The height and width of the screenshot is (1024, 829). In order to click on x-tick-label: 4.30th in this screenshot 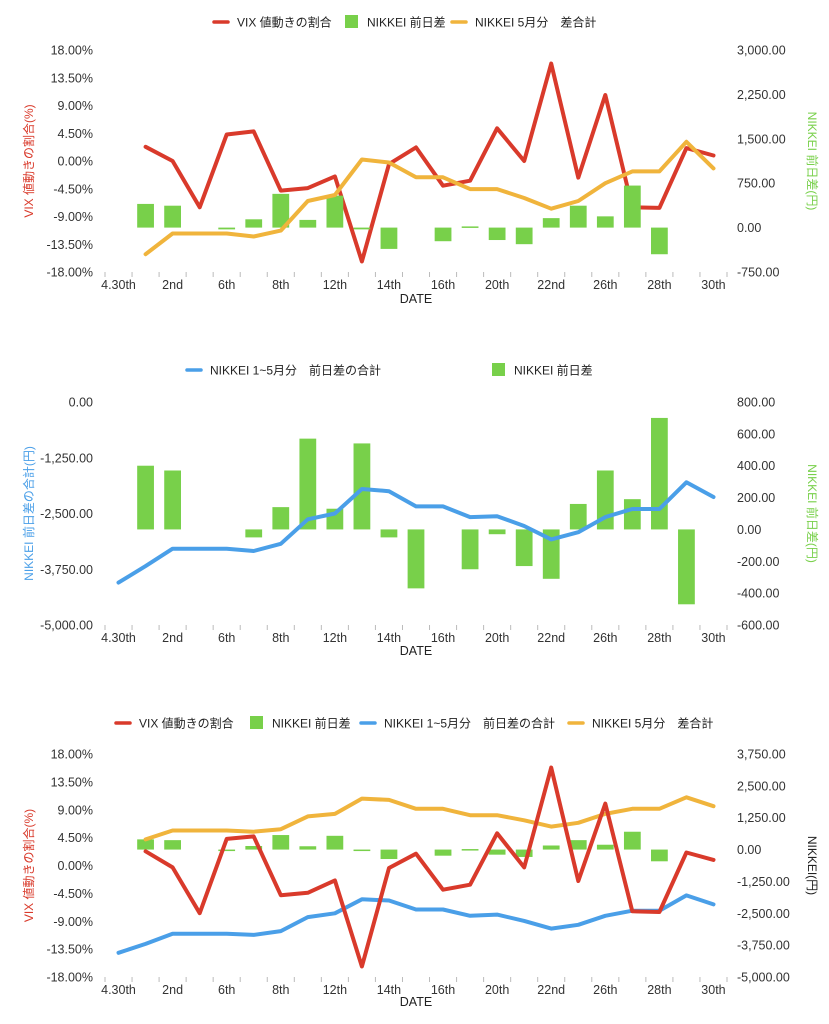, I will do `click(118, 285)`.